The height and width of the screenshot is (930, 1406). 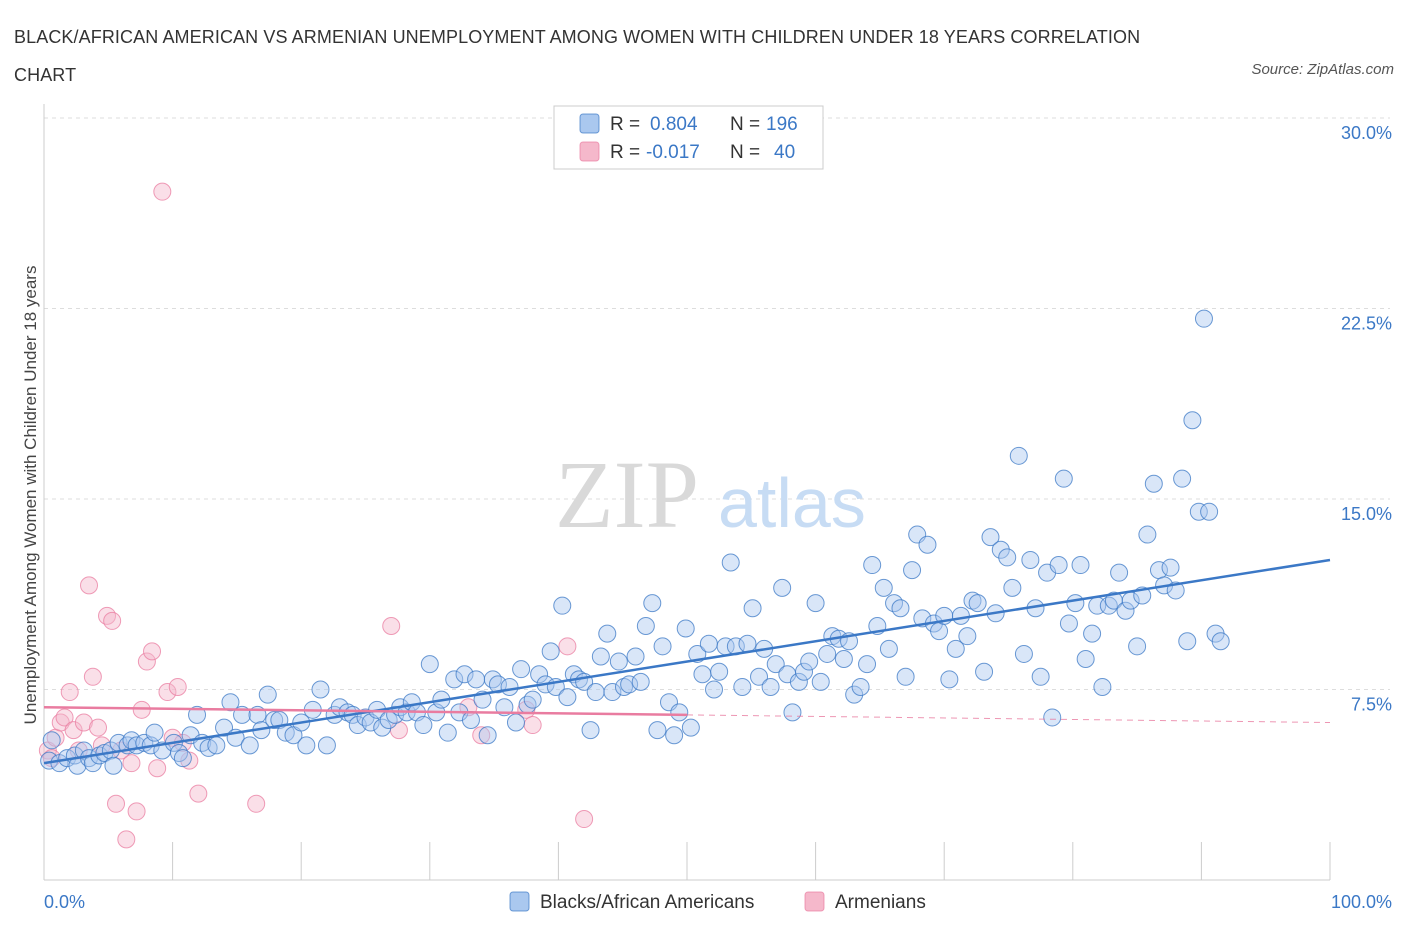 What do you see at coordinates (1008, 719) in the screenshot?
I see `armenian-trend-extension` at bounding box center [1008, 719].